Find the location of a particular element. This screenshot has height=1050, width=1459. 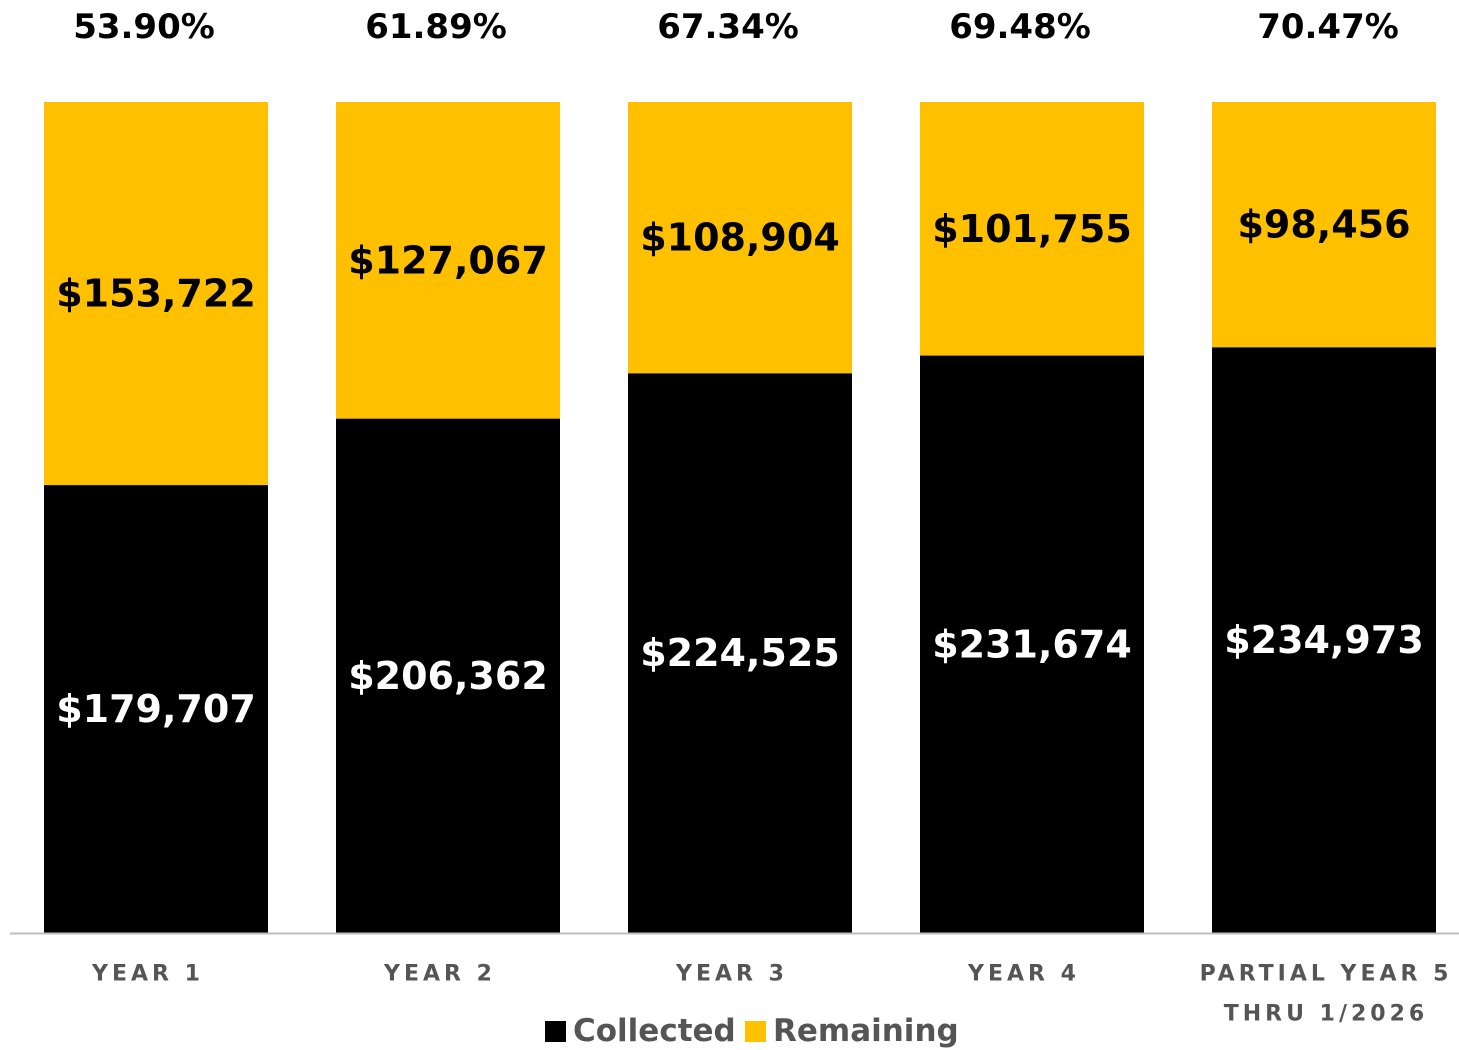

x-tick-label-2: YEAR 2 is located at coordinates (439, 974).